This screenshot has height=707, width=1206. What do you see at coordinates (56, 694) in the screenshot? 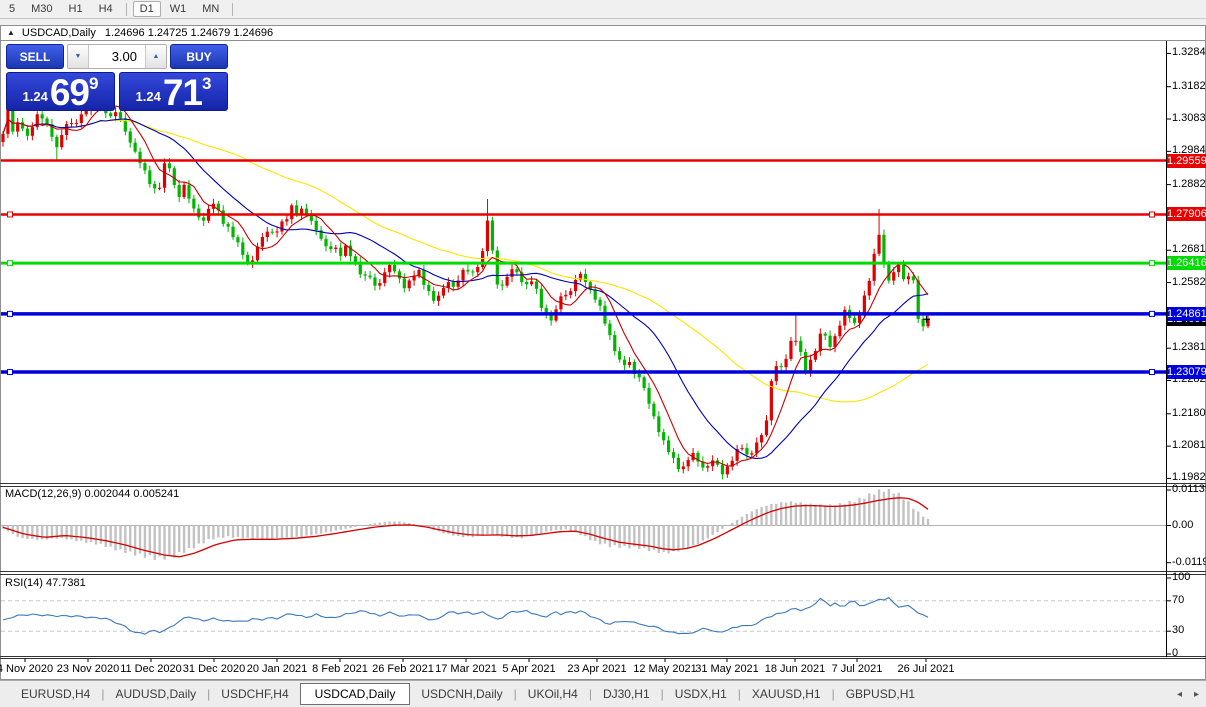
I see `chart-tab-eurusd: EURUSD,H4` at bounding box center [56, 694].